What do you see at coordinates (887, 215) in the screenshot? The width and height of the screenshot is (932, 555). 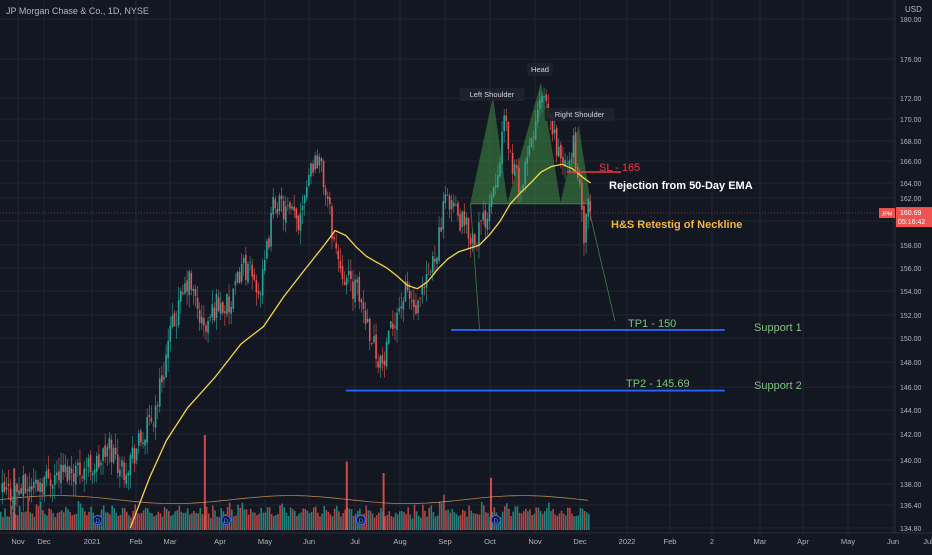 I see `ticker-badge-text: JPM` at bounding box center [887, 215].